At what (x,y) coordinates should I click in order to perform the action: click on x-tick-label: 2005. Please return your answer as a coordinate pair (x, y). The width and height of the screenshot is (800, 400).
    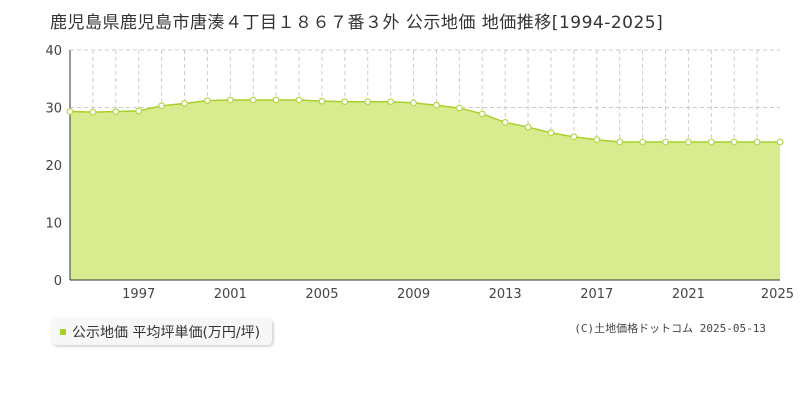
    Looking at the image, I should click on (321, 294).